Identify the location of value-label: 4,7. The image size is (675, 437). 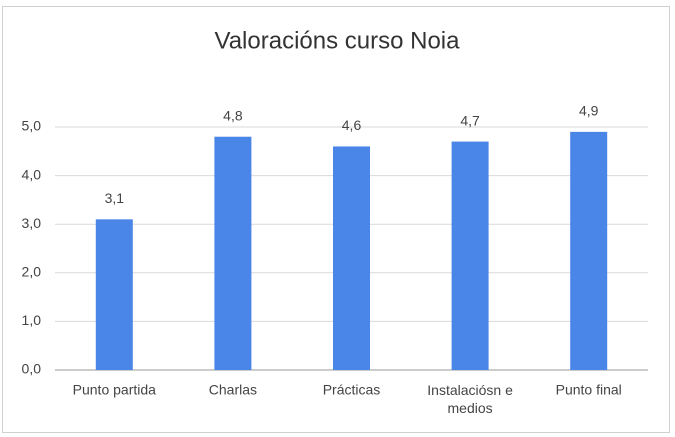
(470, 120).